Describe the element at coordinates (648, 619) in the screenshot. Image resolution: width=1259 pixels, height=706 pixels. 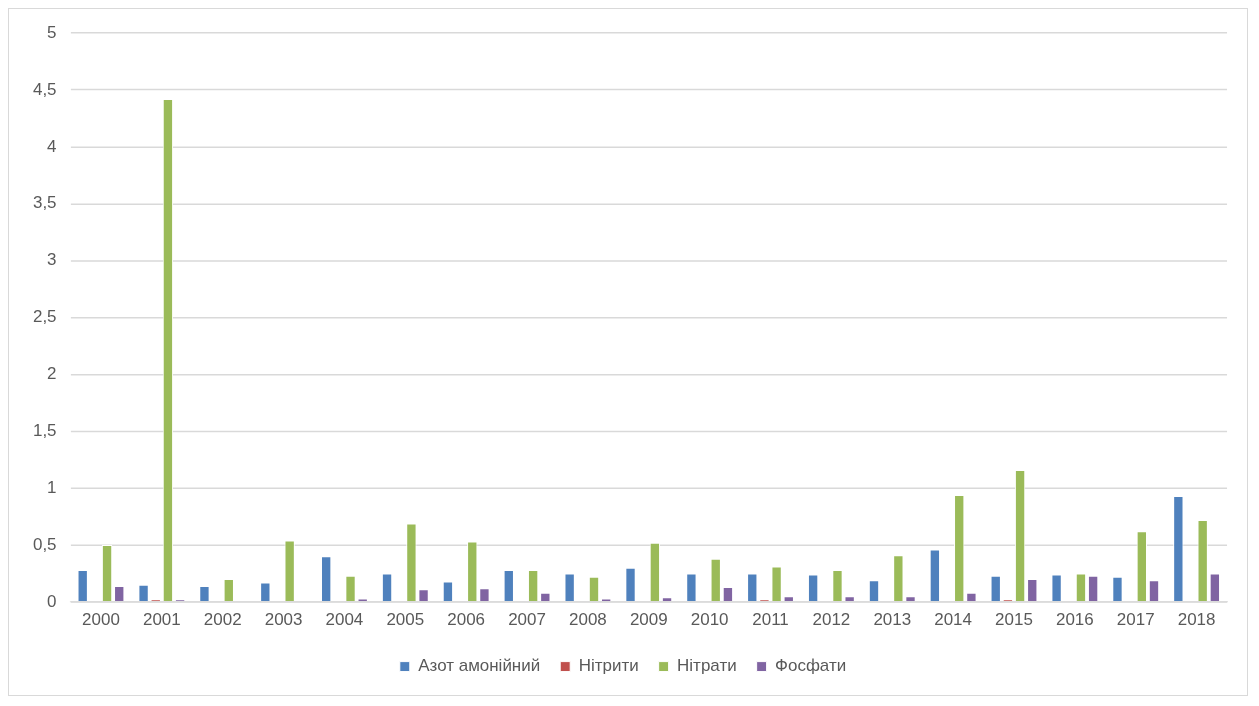
I see `x-tick-label: 2009` at that location.